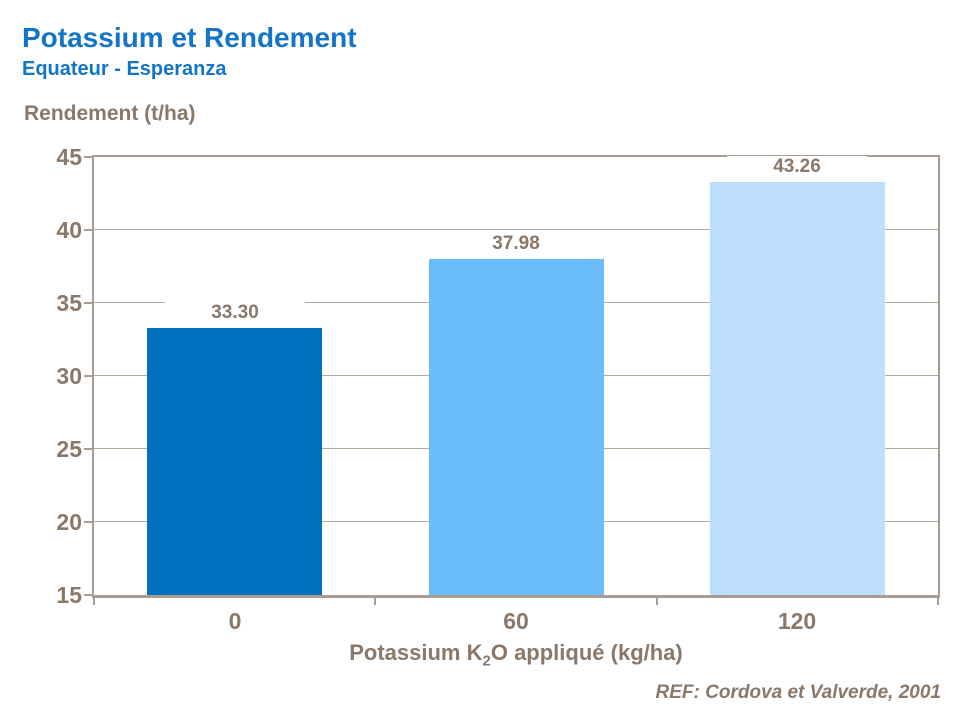  What do you see at coordinates (69, 595) in the screenshot?
I see `y-tick-label-15: 15` at bounding box center [69, 595].